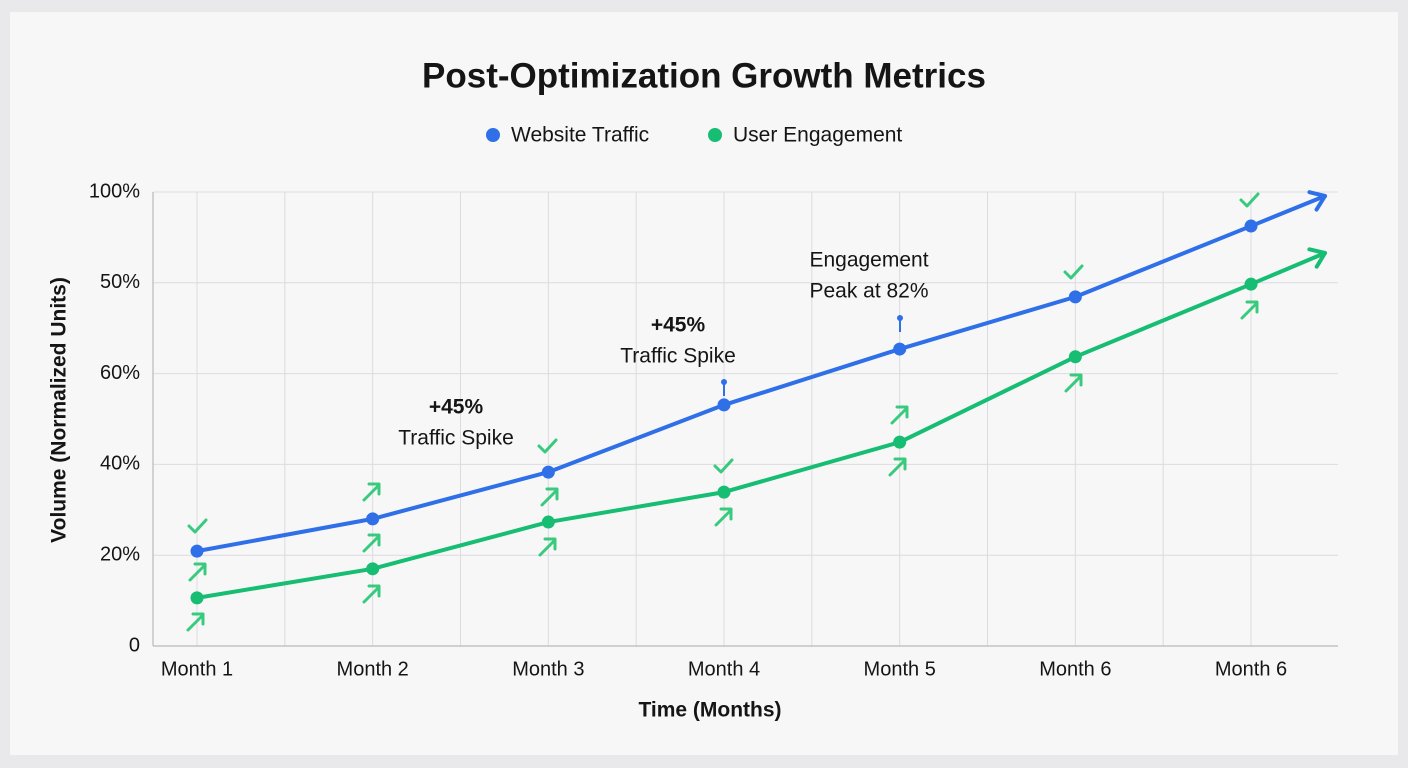 The width and height of the screenshot is (1408, 768). What do you see at coordinates (120, 464) in the screenshot?
I see `y-tick-label: 40%` at bounding box center [120, 464].